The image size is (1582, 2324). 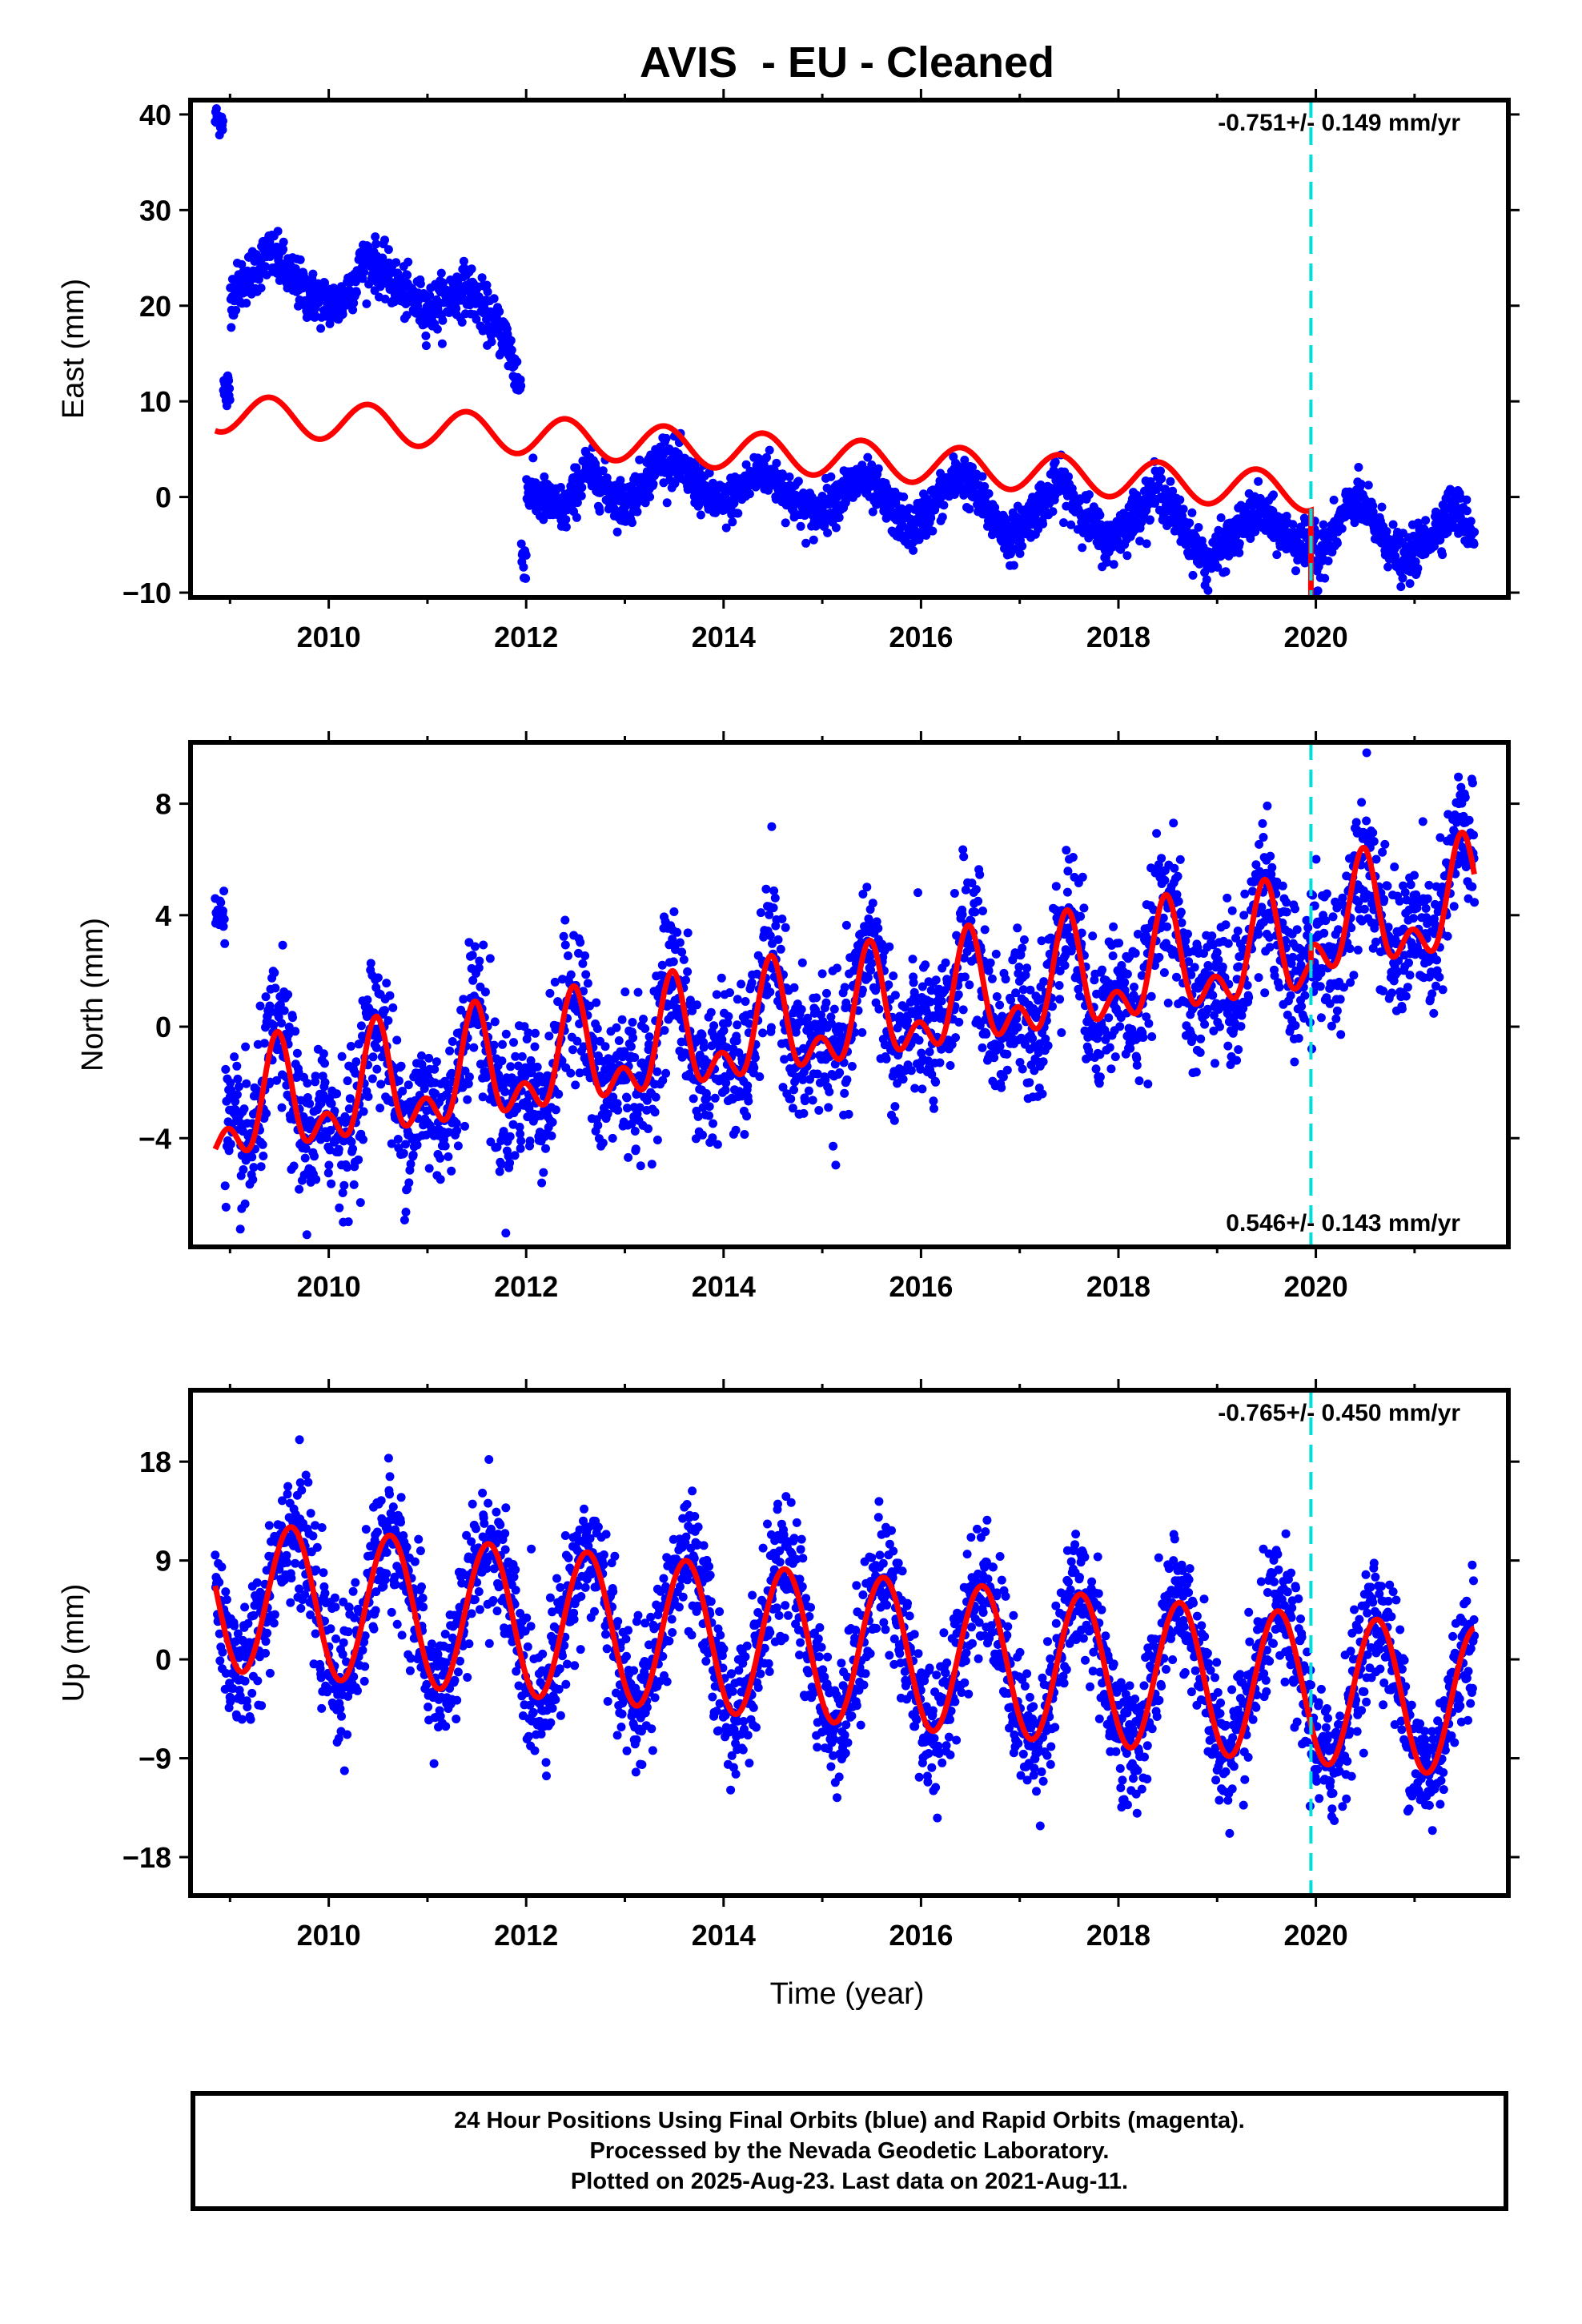 I want to click on model-curve, so click(x=764, y=496).